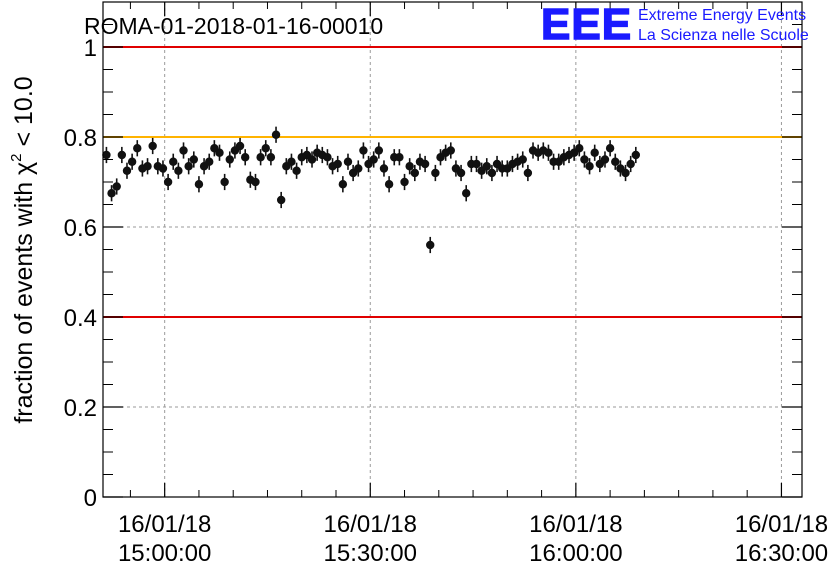 This screenshot has height=572, width=836. I want to click on y-tick-label: 0, so click(90, 498).